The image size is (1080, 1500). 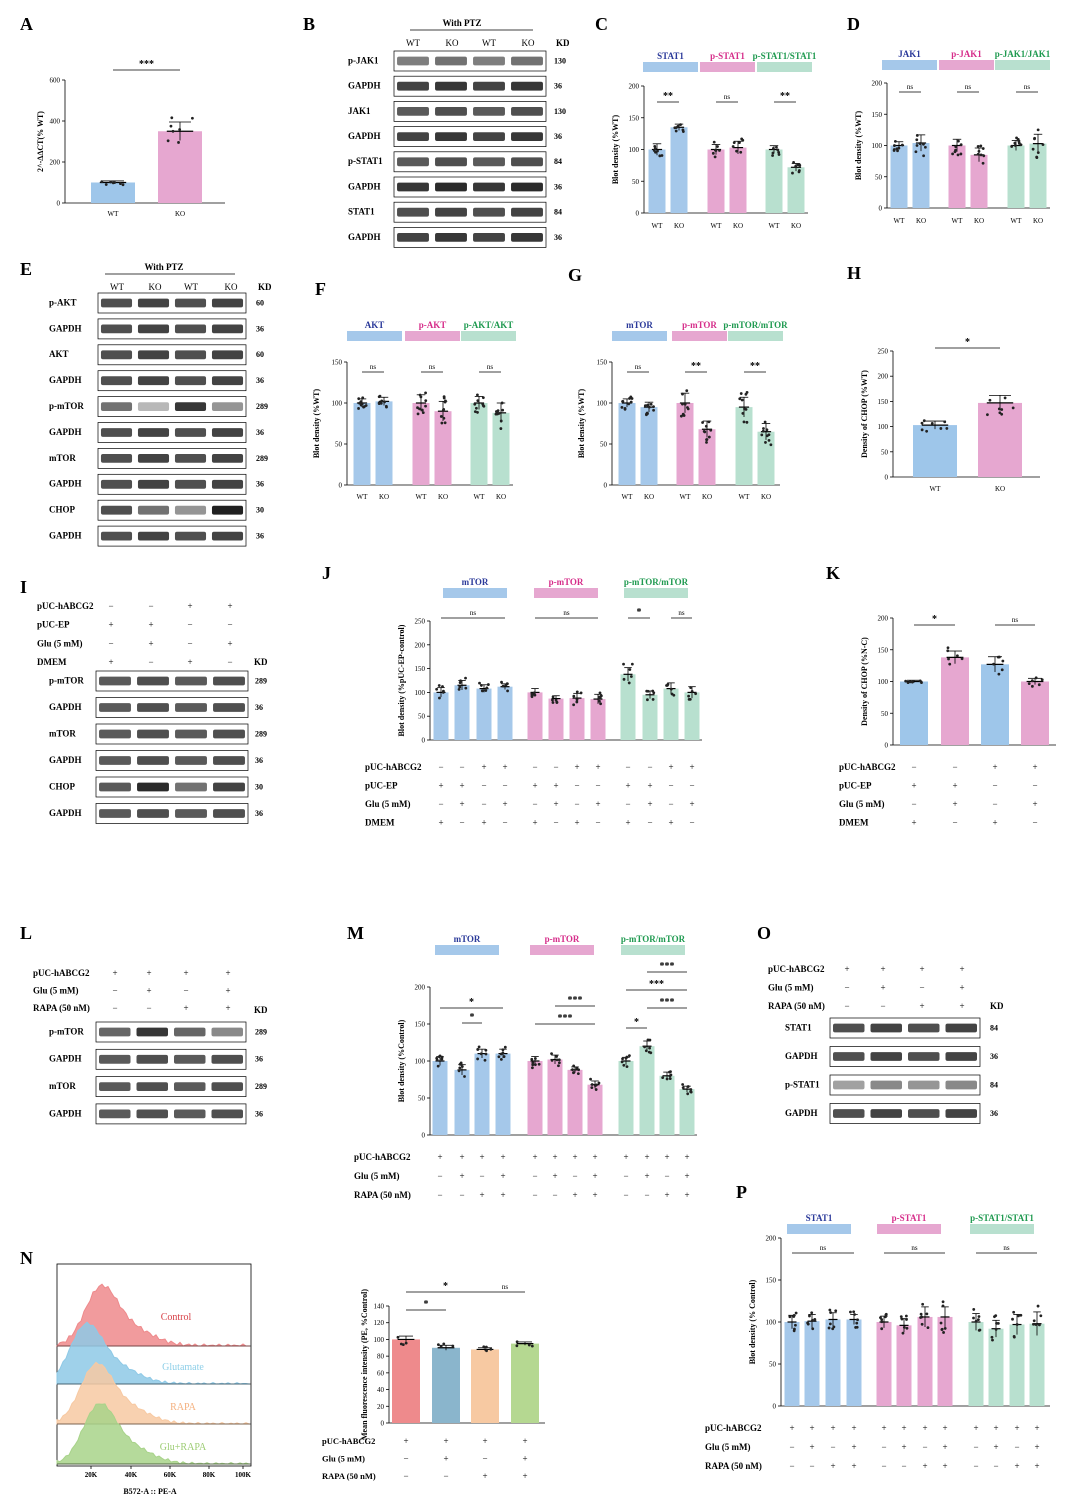 I want to click on condition-label: pUC-hABCG2, so click(x=867, y=767).